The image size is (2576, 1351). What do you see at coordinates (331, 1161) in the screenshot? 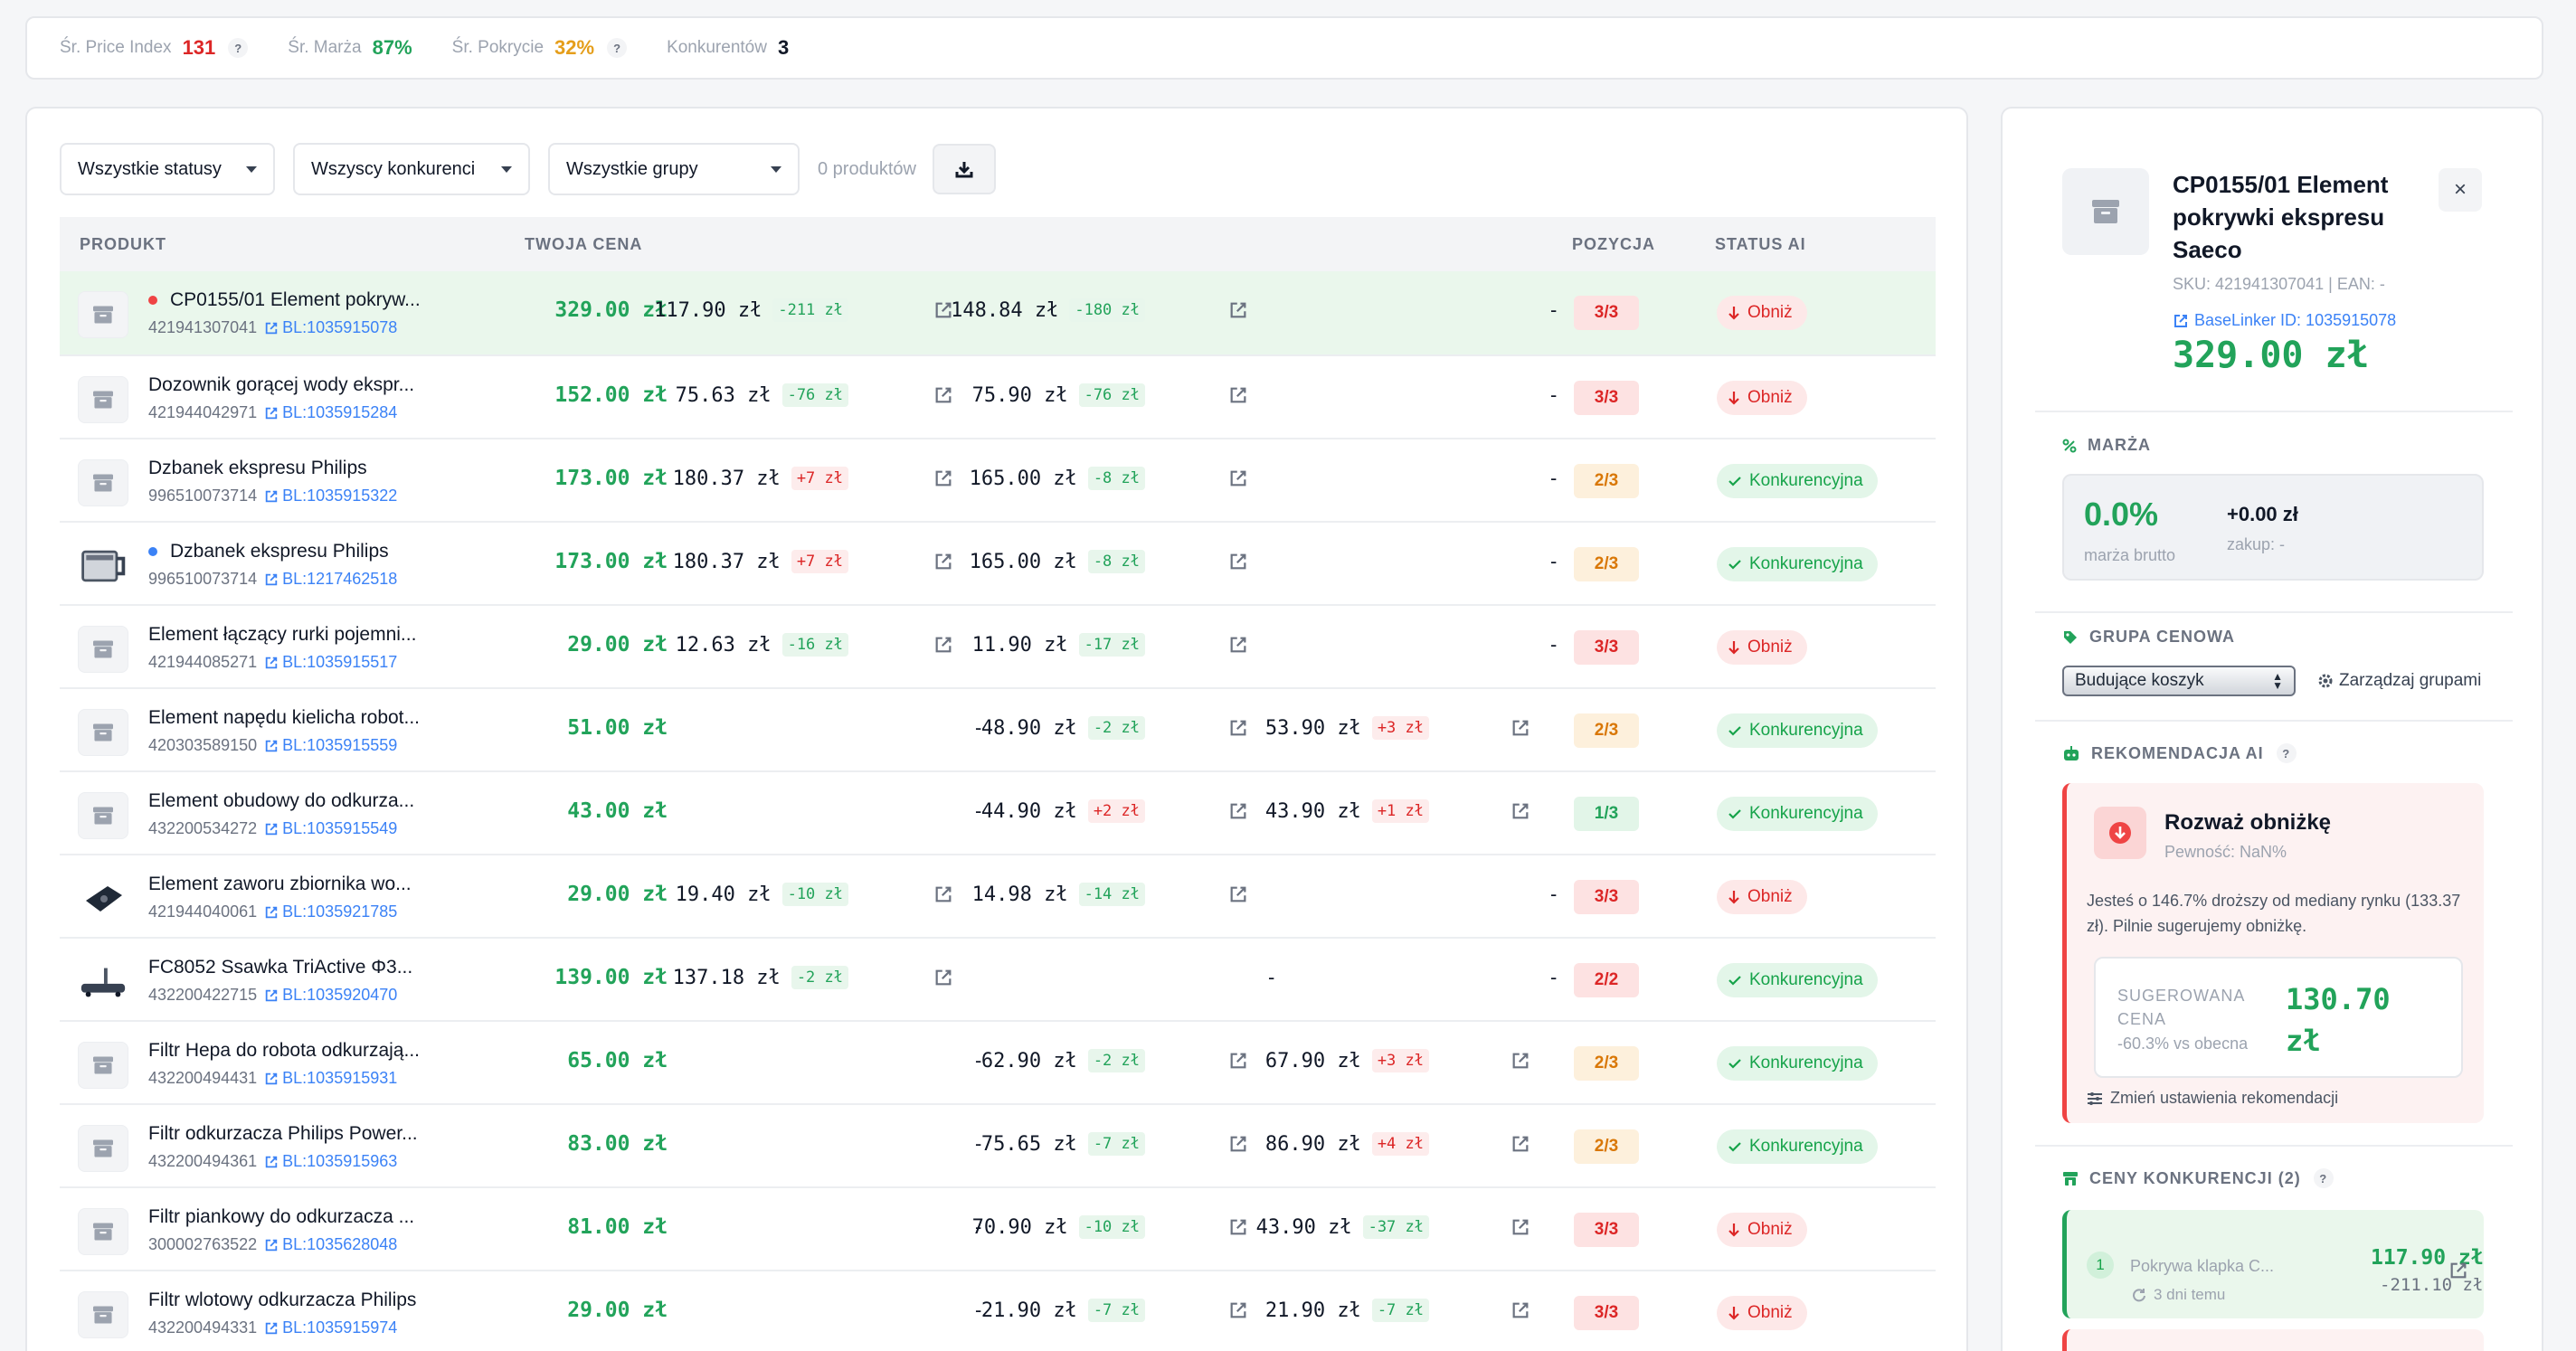
I see `baselinker-link: BL:1035915963` at bounding box center [331, 1161].